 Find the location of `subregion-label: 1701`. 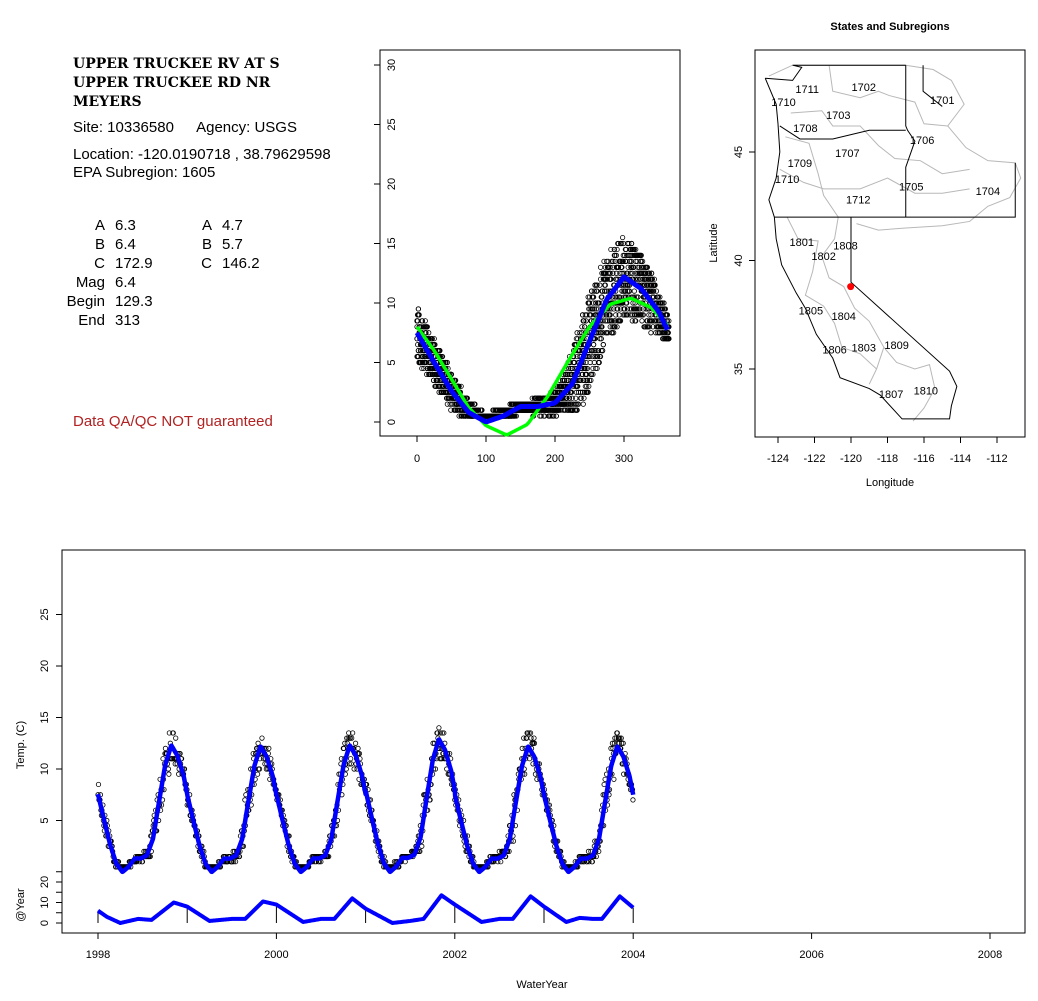

subregion-label: 1701 is located at coordinates (942, 101).